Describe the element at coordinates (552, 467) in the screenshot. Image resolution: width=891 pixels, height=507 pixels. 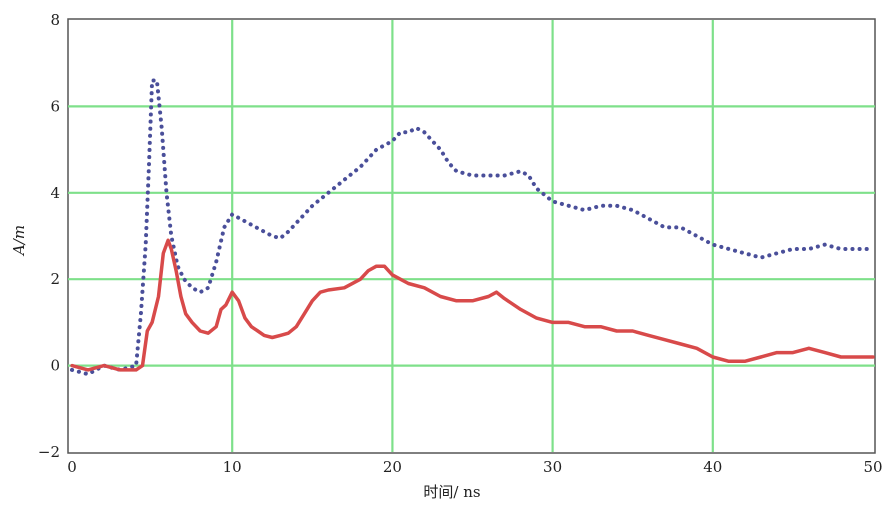
I see `x-tick-label: 30` at that location.